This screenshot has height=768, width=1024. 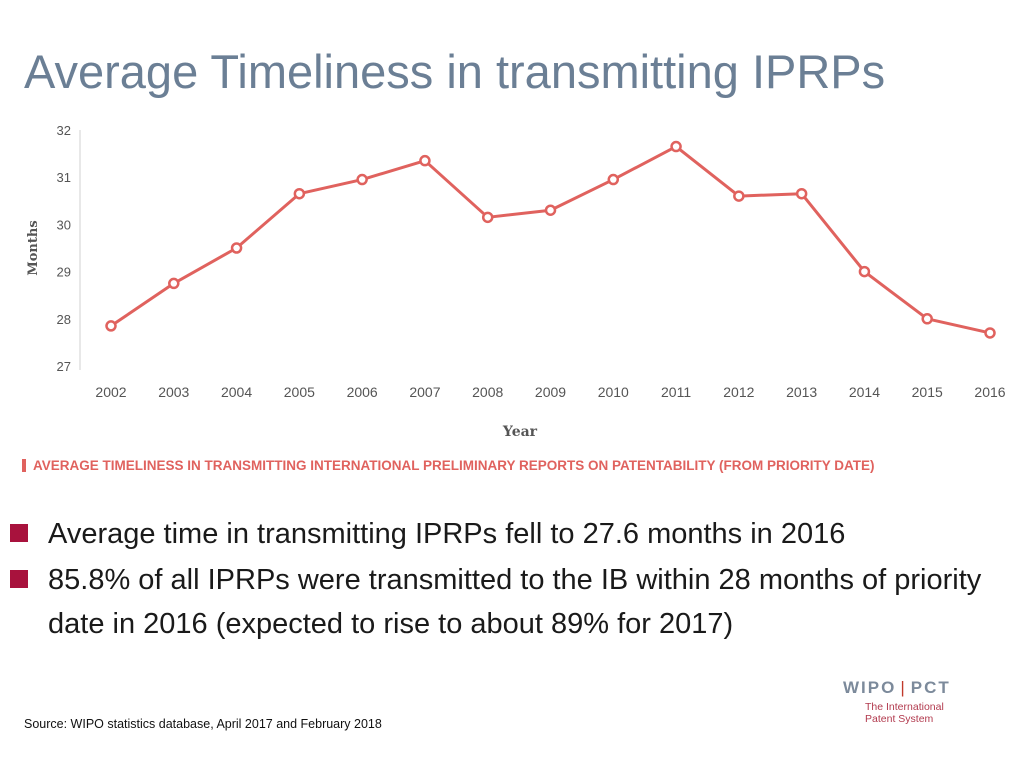 I want to click on logo-wordmark: WIPO | PCT, so click(x=897, y=688).